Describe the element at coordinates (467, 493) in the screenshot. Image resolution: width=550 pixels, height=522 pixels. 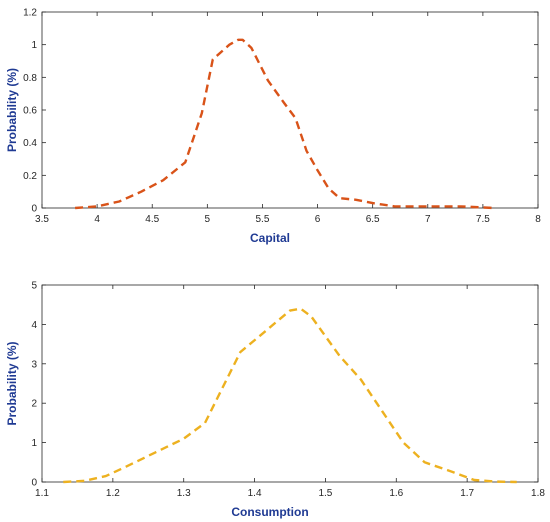
I see `consumption-x-tick-label: 1.7` at that location.